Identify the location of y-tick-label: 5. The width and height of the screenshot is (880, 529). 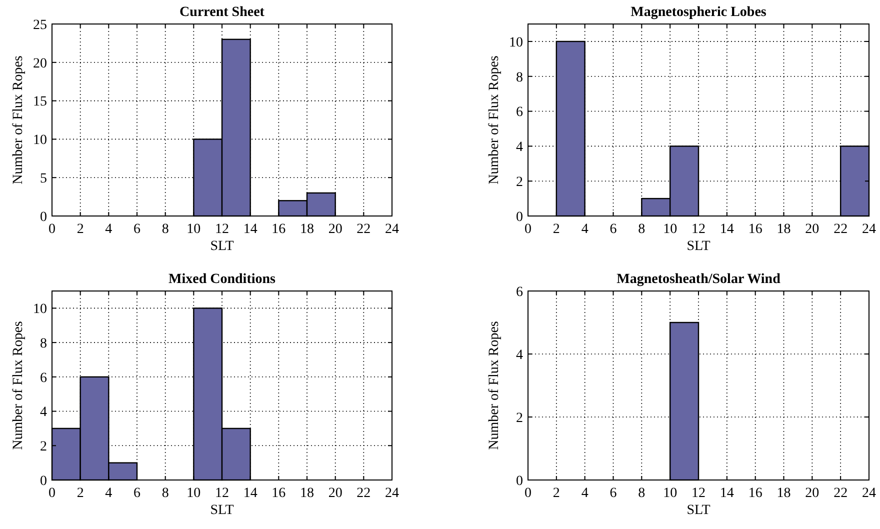
(43, 179).